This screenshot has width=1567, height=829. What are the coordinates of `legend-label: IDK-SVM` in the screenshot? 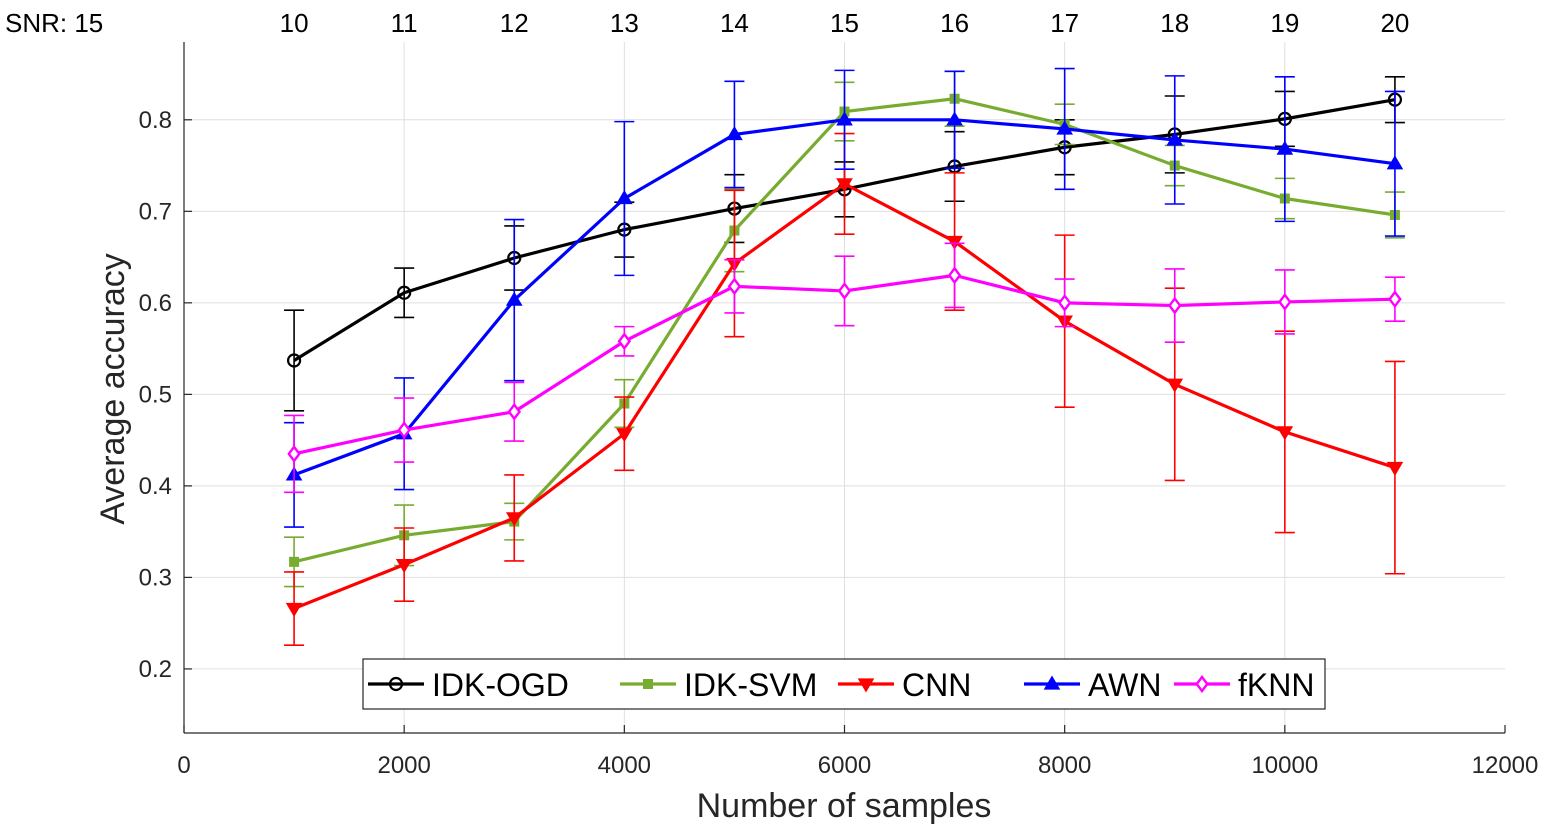 It's located at (750, 685).